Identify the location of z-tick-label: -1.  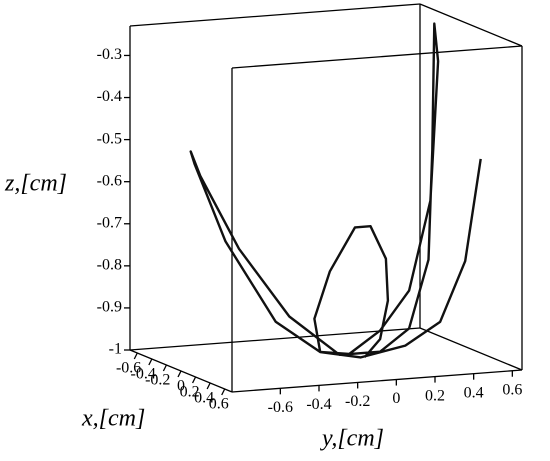
(115, 349).